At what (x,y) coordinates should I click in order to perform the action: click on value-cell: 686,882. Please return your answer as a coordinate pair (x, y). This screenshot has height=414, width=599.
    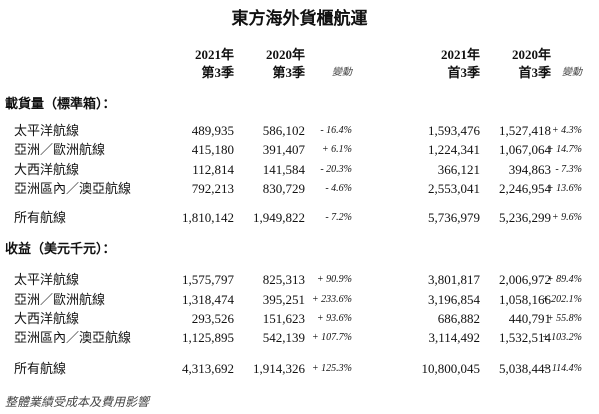
    Looking at the image, I should click on (458, 318).